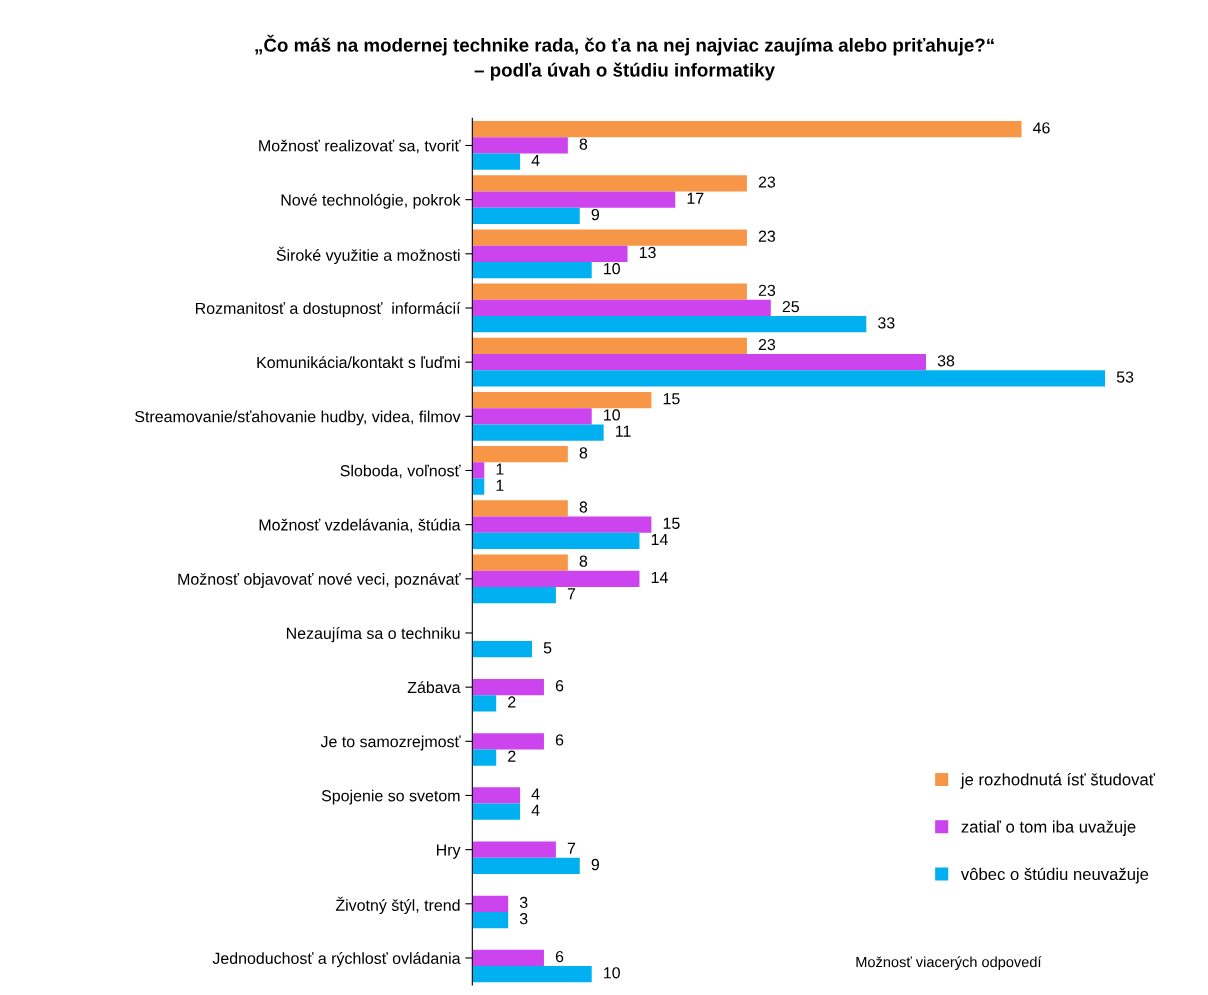  What do you see at coordinates (547, 648) in the screenshot?
I see `data-label: 5` at bounding box center [547, 648].